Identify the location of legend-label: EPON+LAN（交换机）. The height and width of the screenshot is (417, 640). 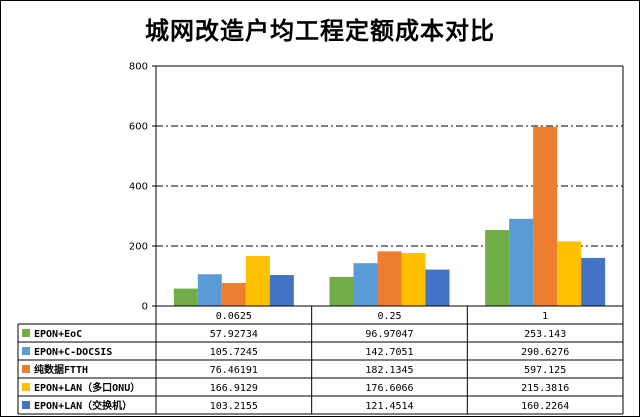
(83, 405).